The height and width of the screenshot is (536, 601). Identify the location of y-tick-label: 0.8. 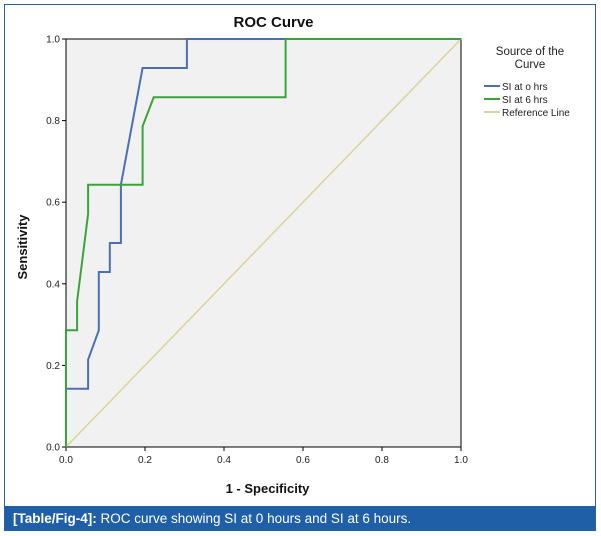
(53, 121).